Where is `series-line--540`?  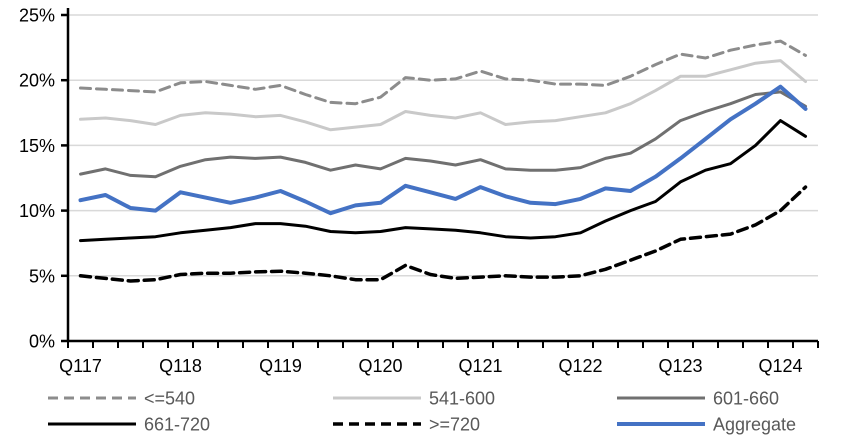
series-line--540 is located at coordinates (443, 72).